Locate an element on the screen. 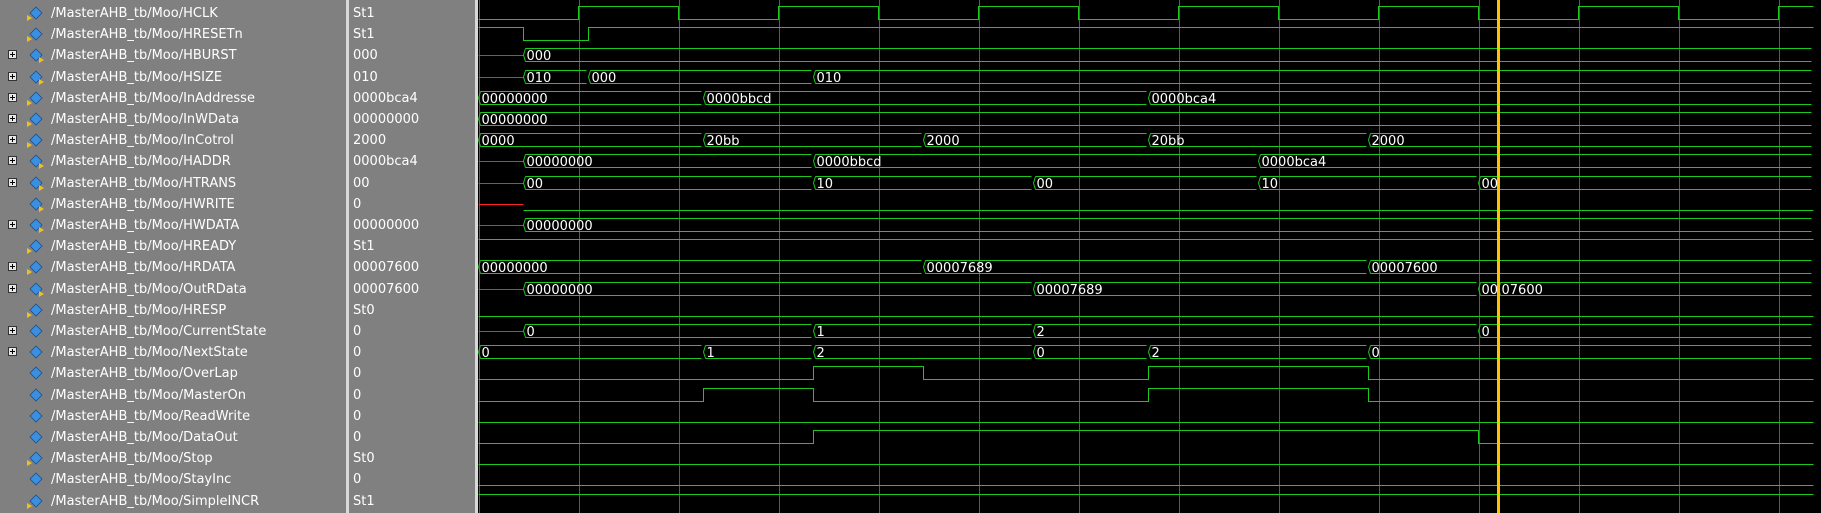 Image resolution: width=1821 pixels, height=513 pixels. signal-value-cell: St0 is located at coordinates (412, 310).